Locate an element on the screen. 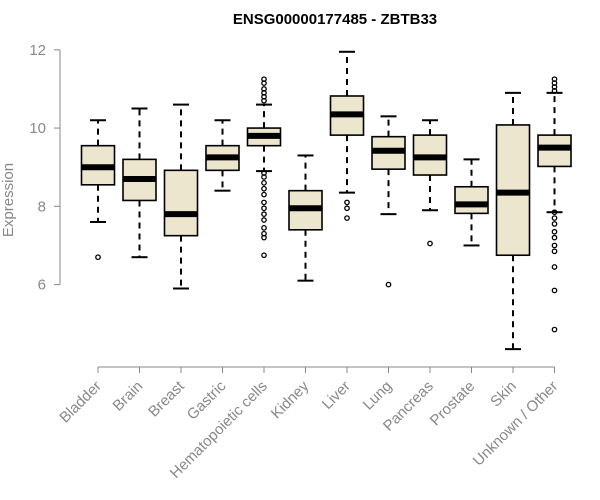 The image size is (600, 500). box-group-hematopoietic-cells is located at coordinates (264, 167).